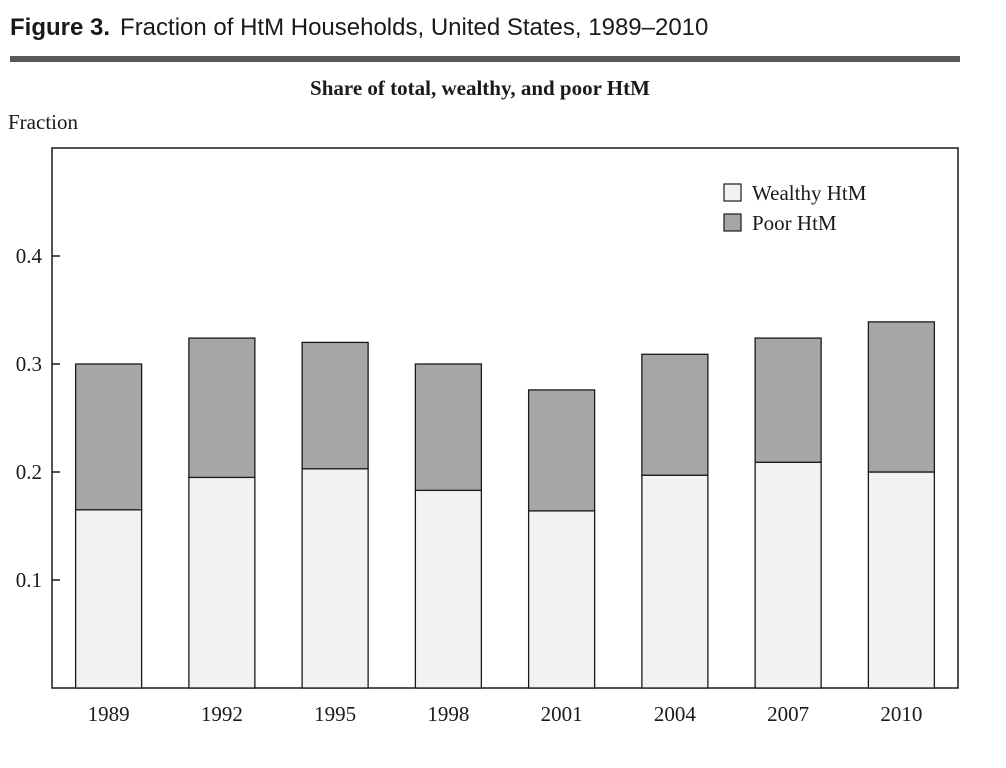 This screenshot has width=1006, height=768. I want to click on x-tick-label: 2001, so click(562, 714).